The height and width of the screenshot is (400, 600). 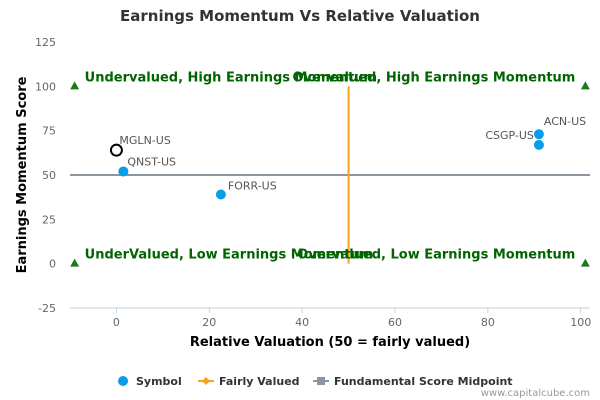 What do you see at coordinates (151, 161) in the screenshot?
I see `data-label: QNST-US` at bounding box center [151, 161].